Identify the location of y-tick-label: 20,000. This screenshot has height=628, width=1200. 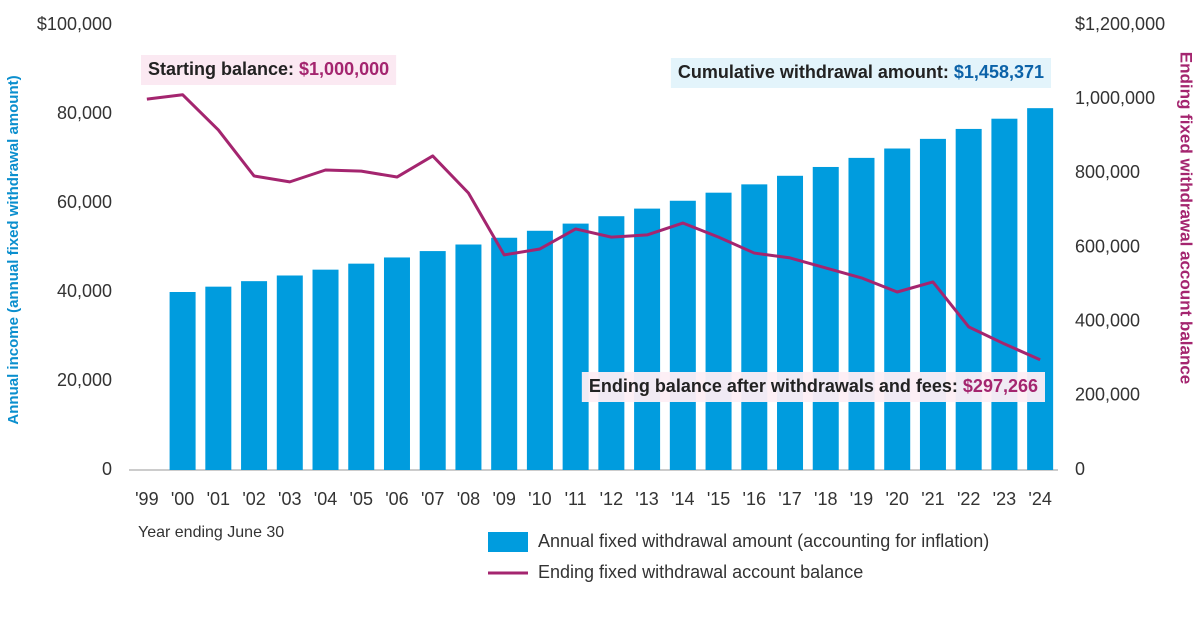
(84, 380).